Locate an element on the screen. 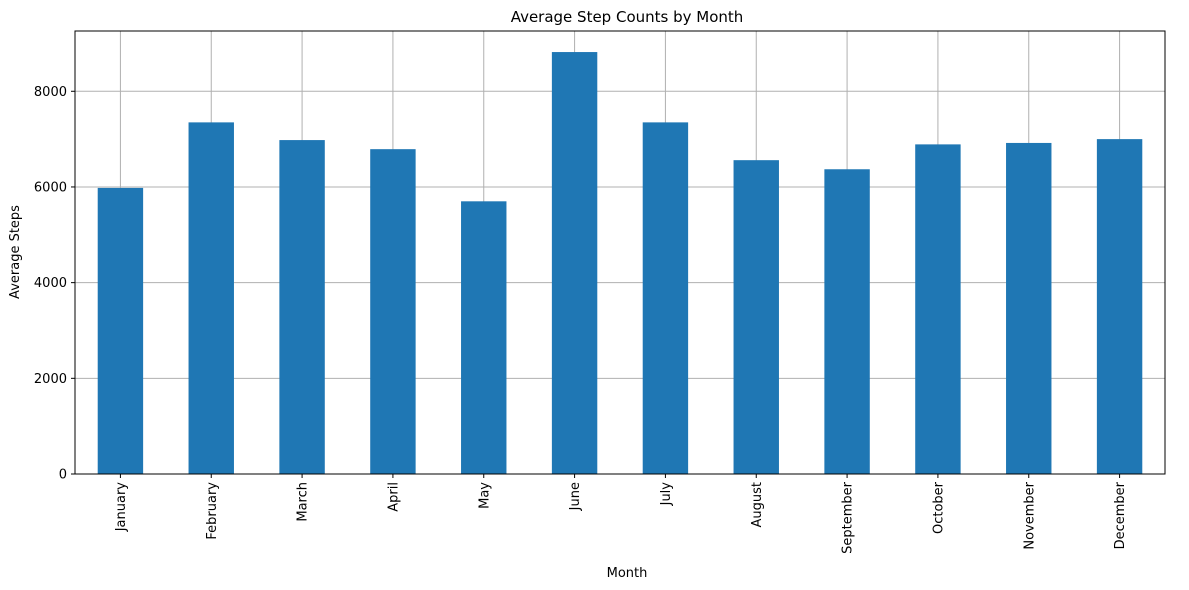 The image size is (1189, 590). x-tick-label: January is located at coordinates (121, 507).